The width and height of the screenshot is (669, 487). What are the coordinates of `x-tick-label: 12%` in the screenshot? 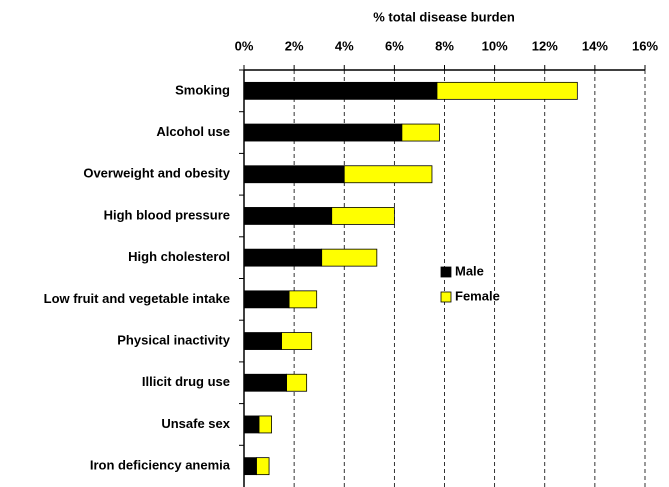 It's located at (545, 45).